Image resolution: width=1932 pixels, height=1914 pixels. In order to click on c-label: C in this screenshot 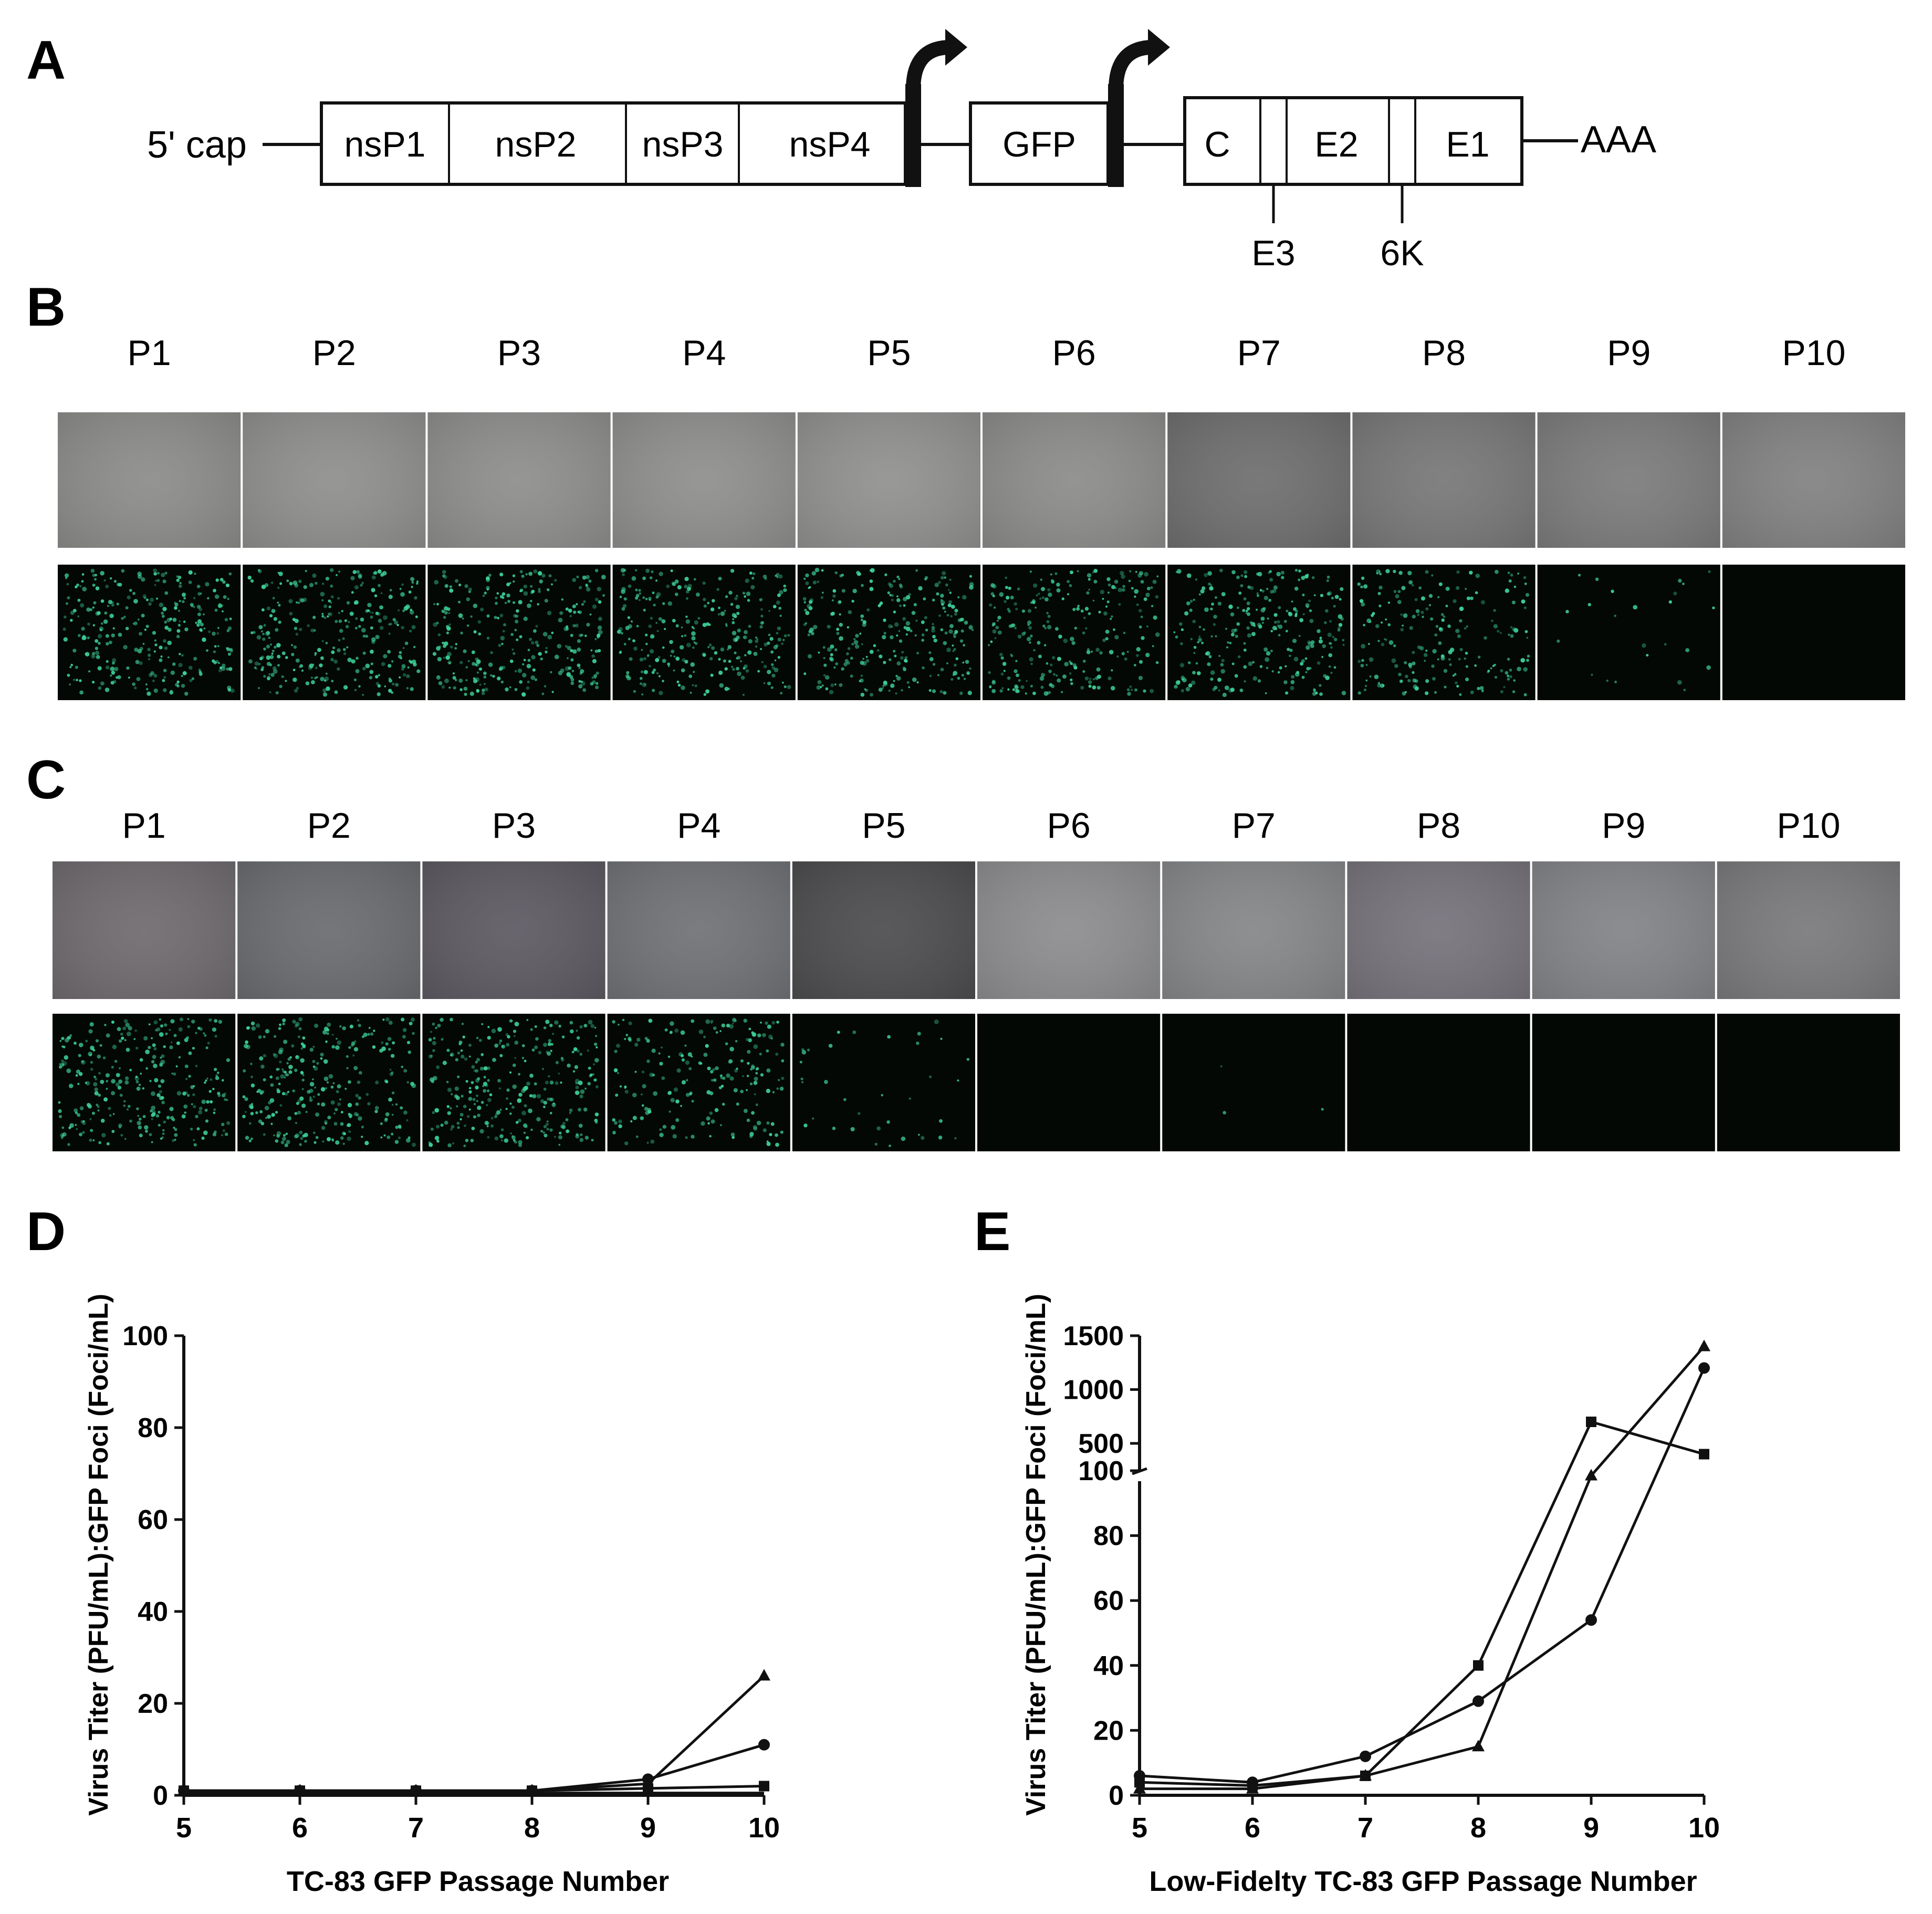, I will do `click(1217, 144)`.